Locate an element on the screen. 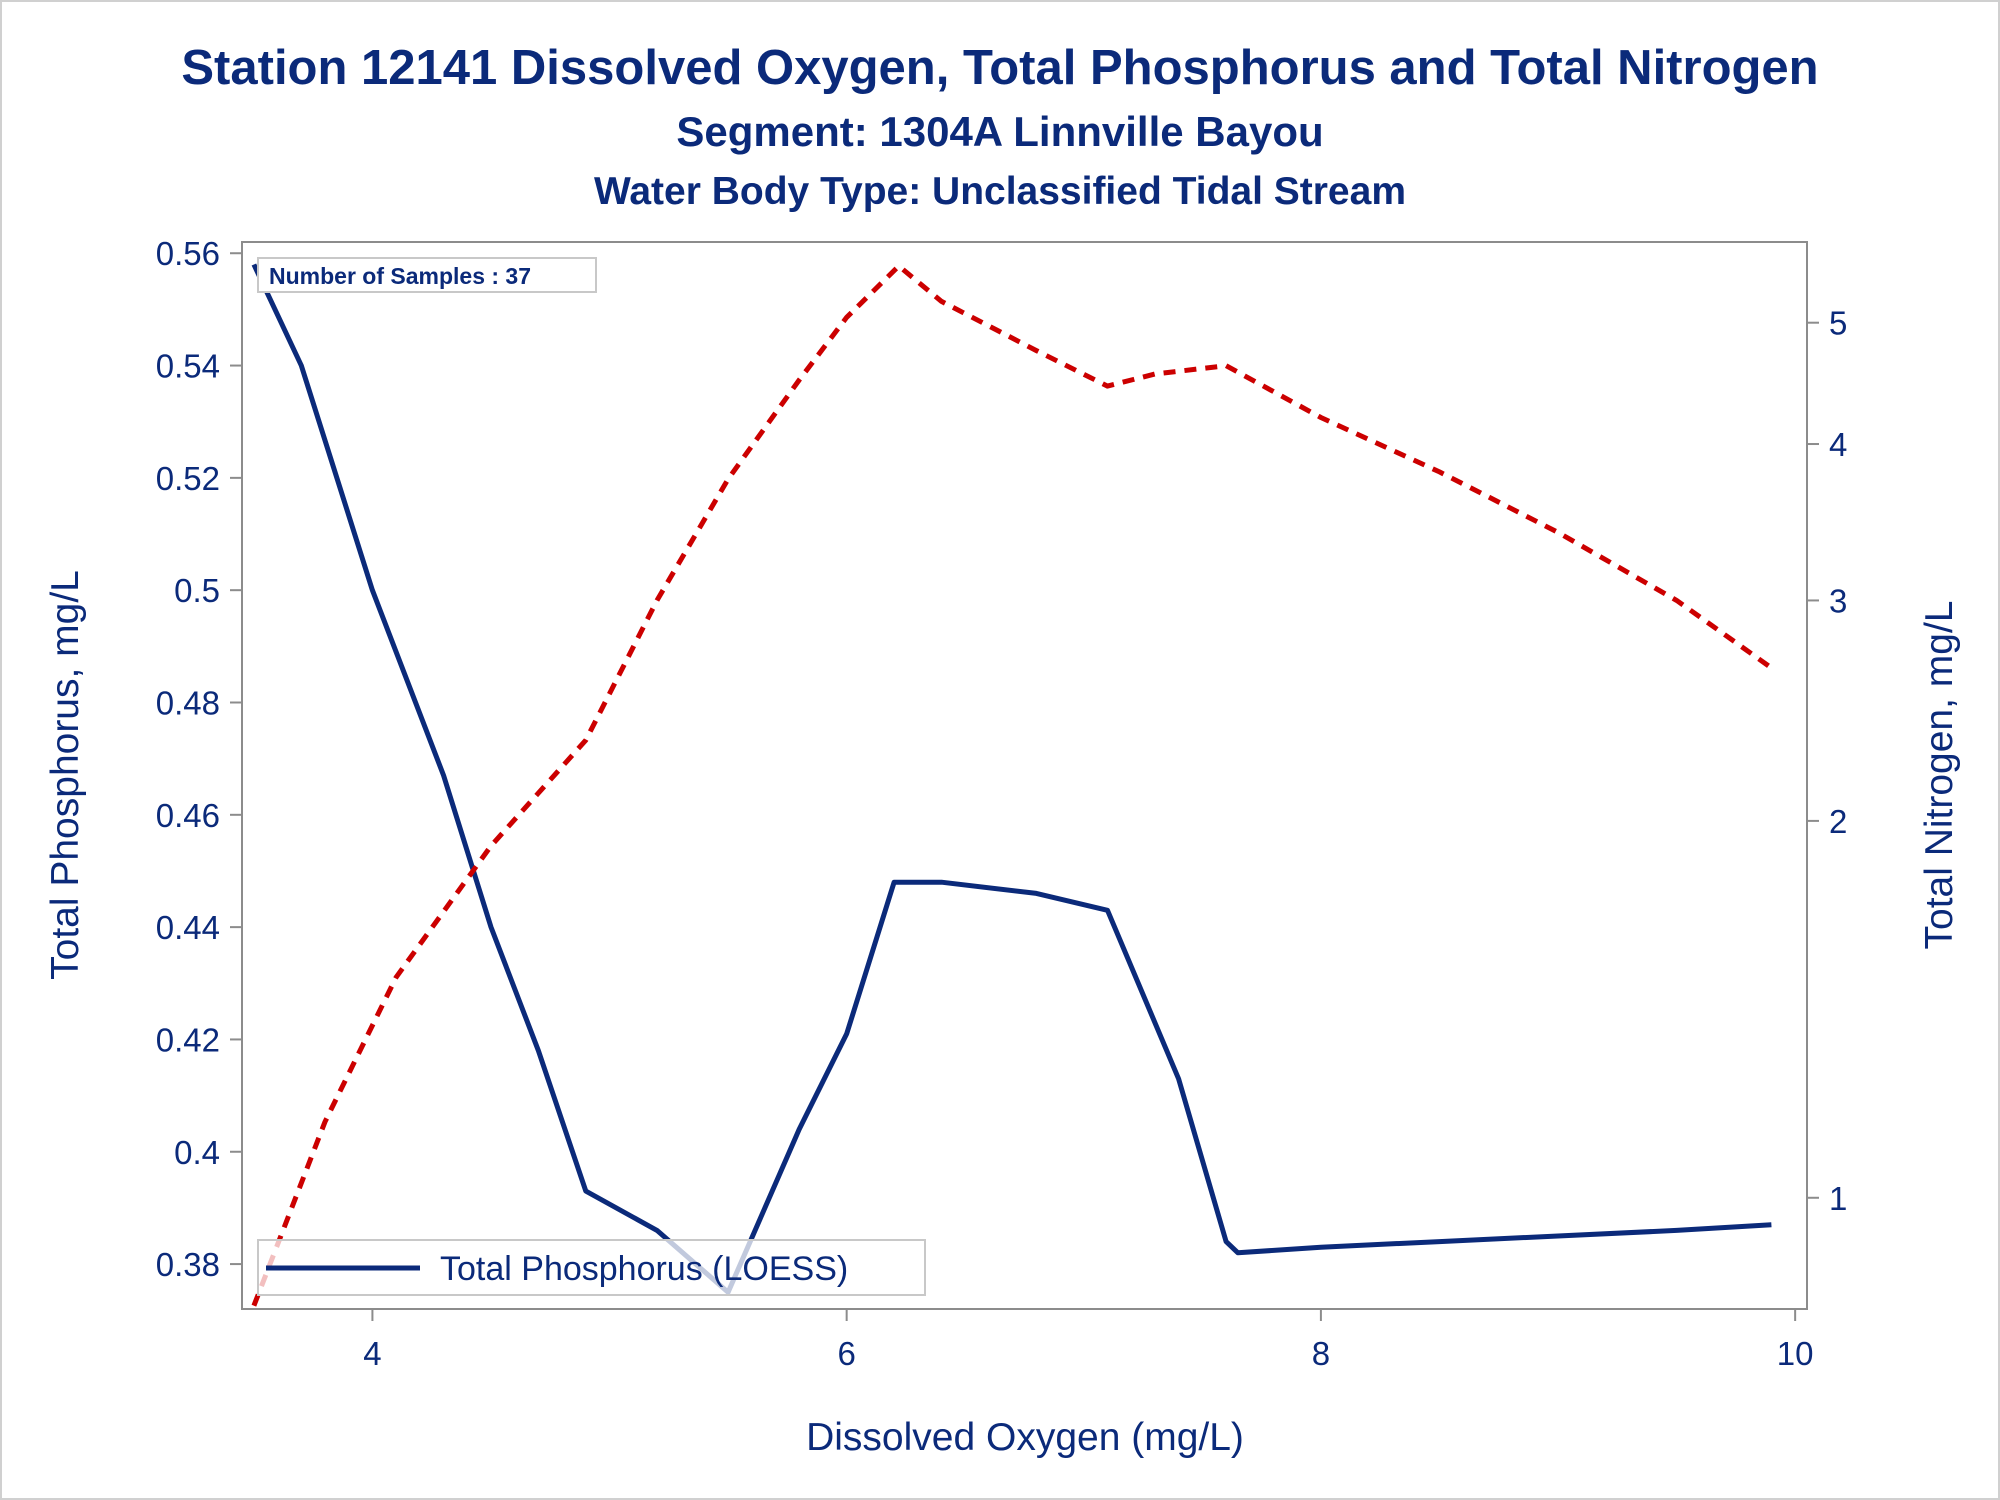 This screenshot has width=2000, height=1500. sample-count-box is located at coordinates (427, 275).